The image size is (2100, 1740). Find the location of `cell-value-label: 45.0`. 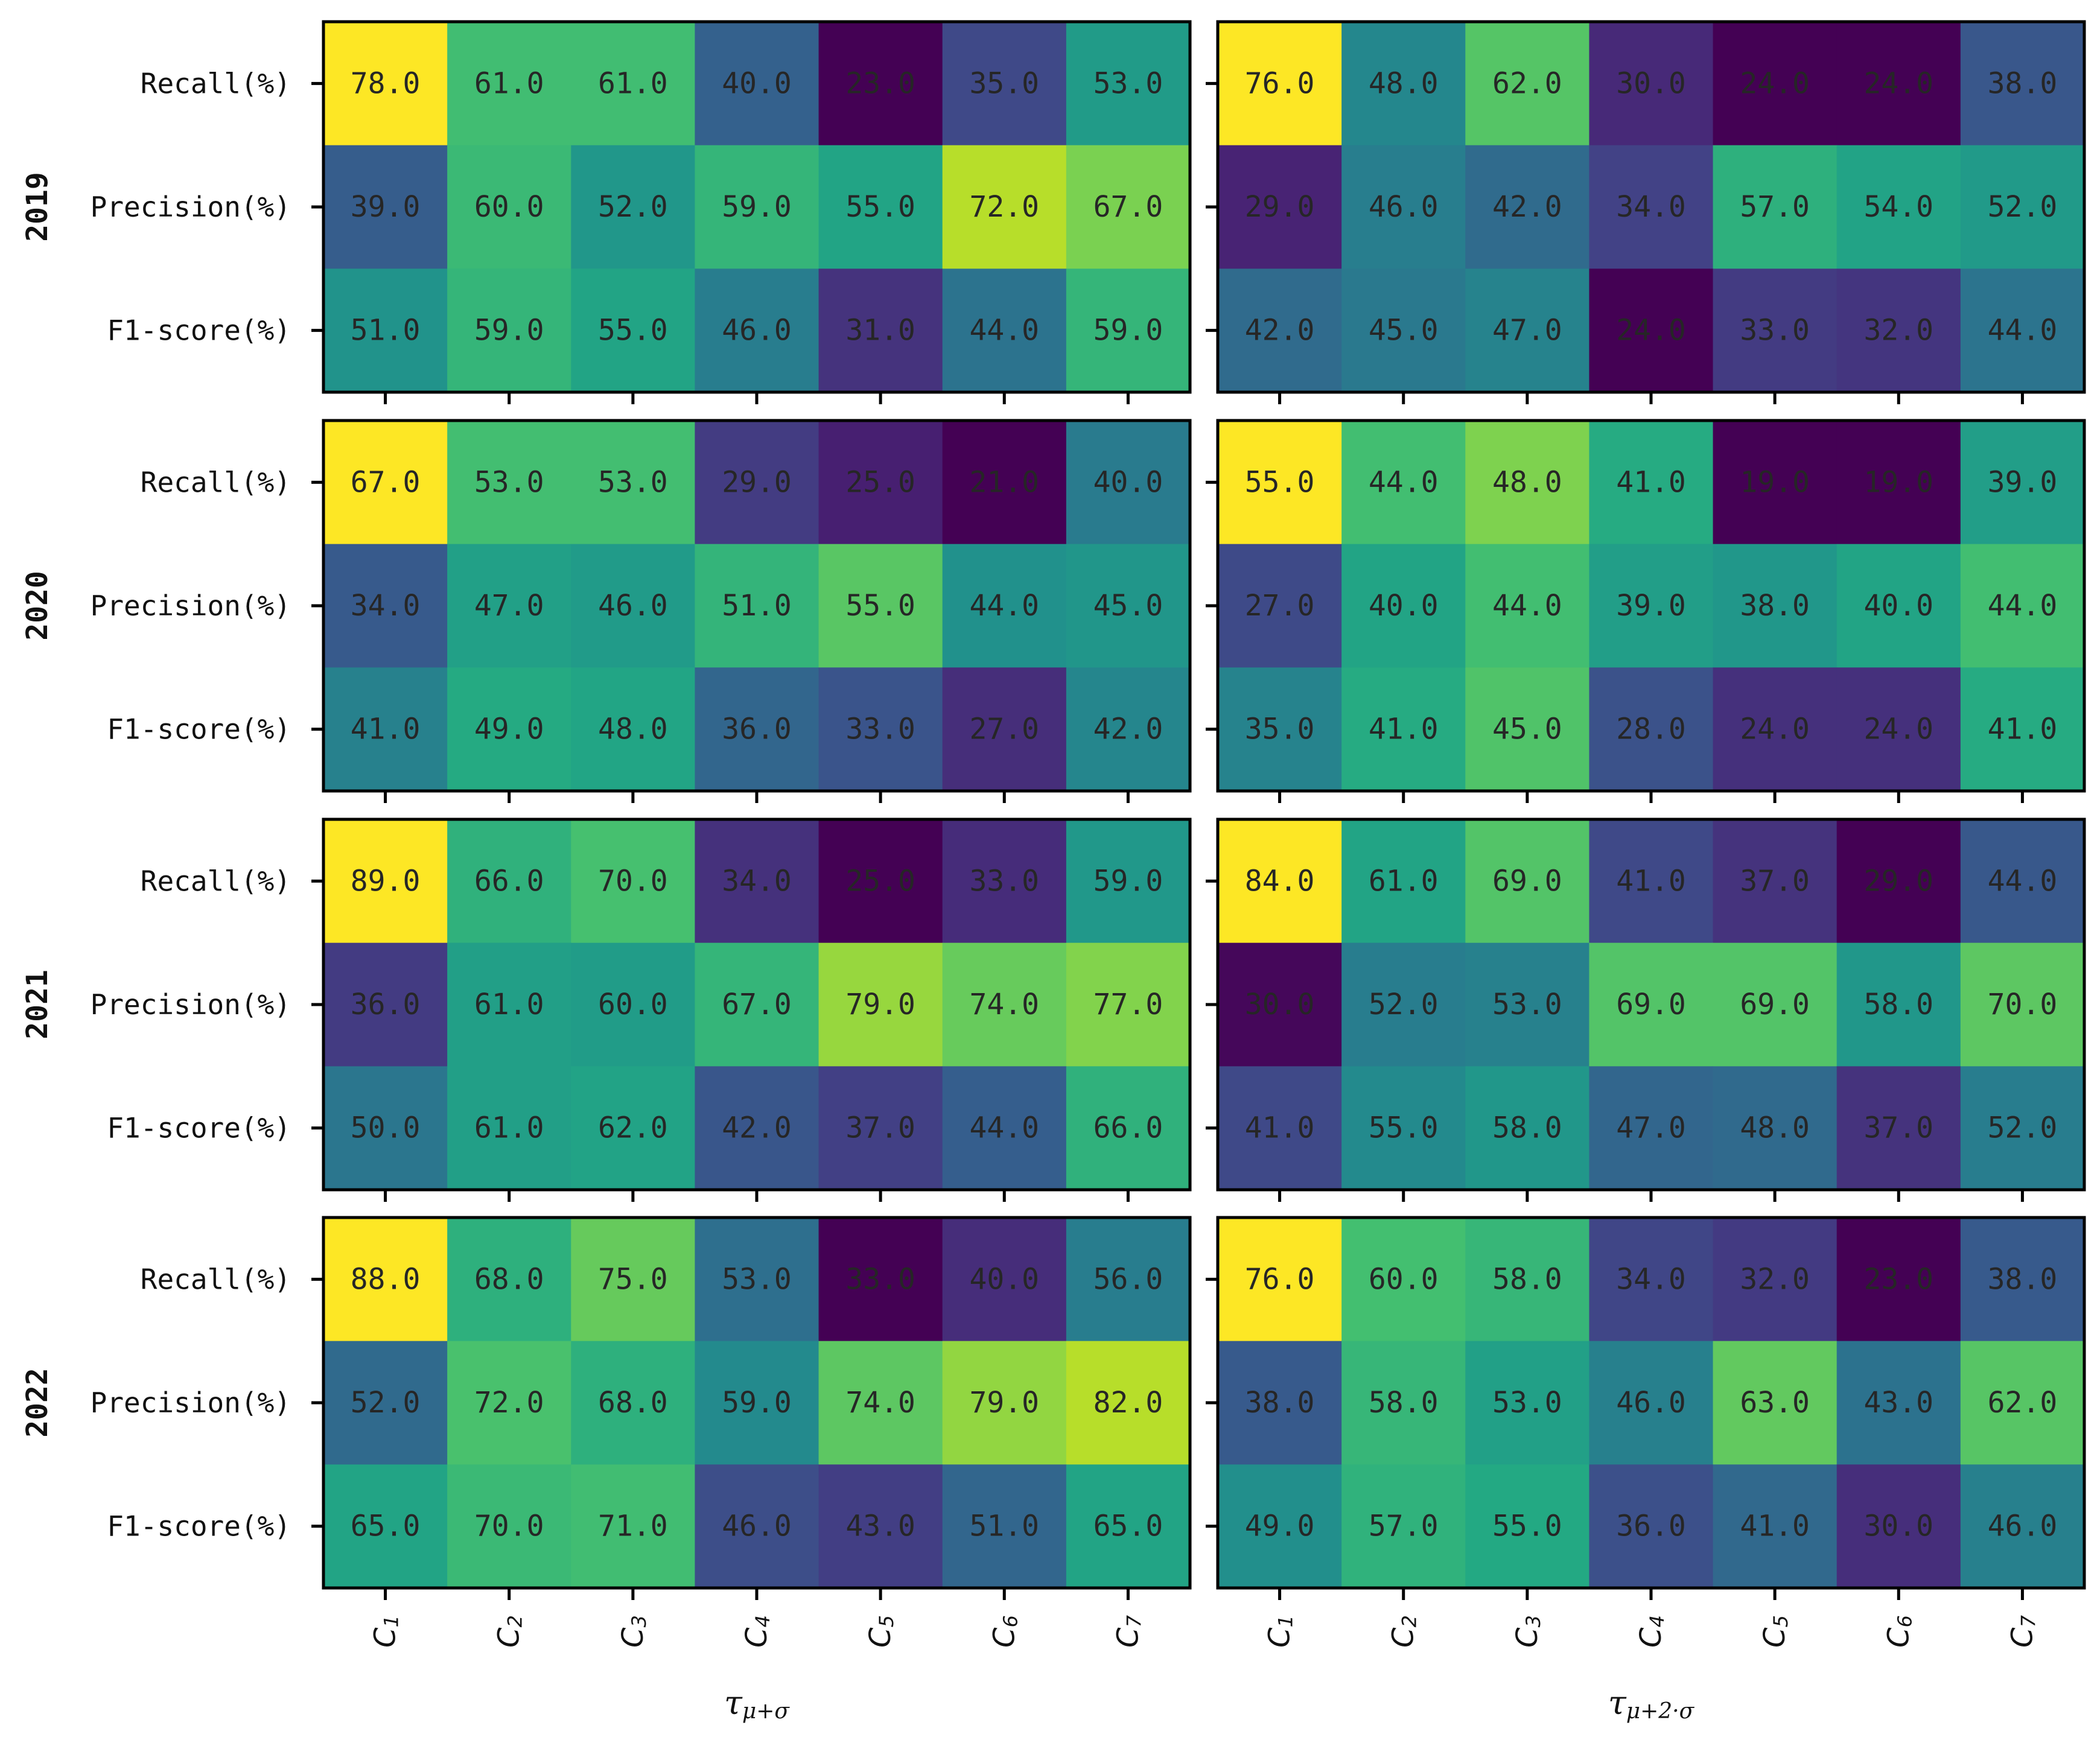

cell-value-label: 45.0 is located at coordinates (1128, 606).